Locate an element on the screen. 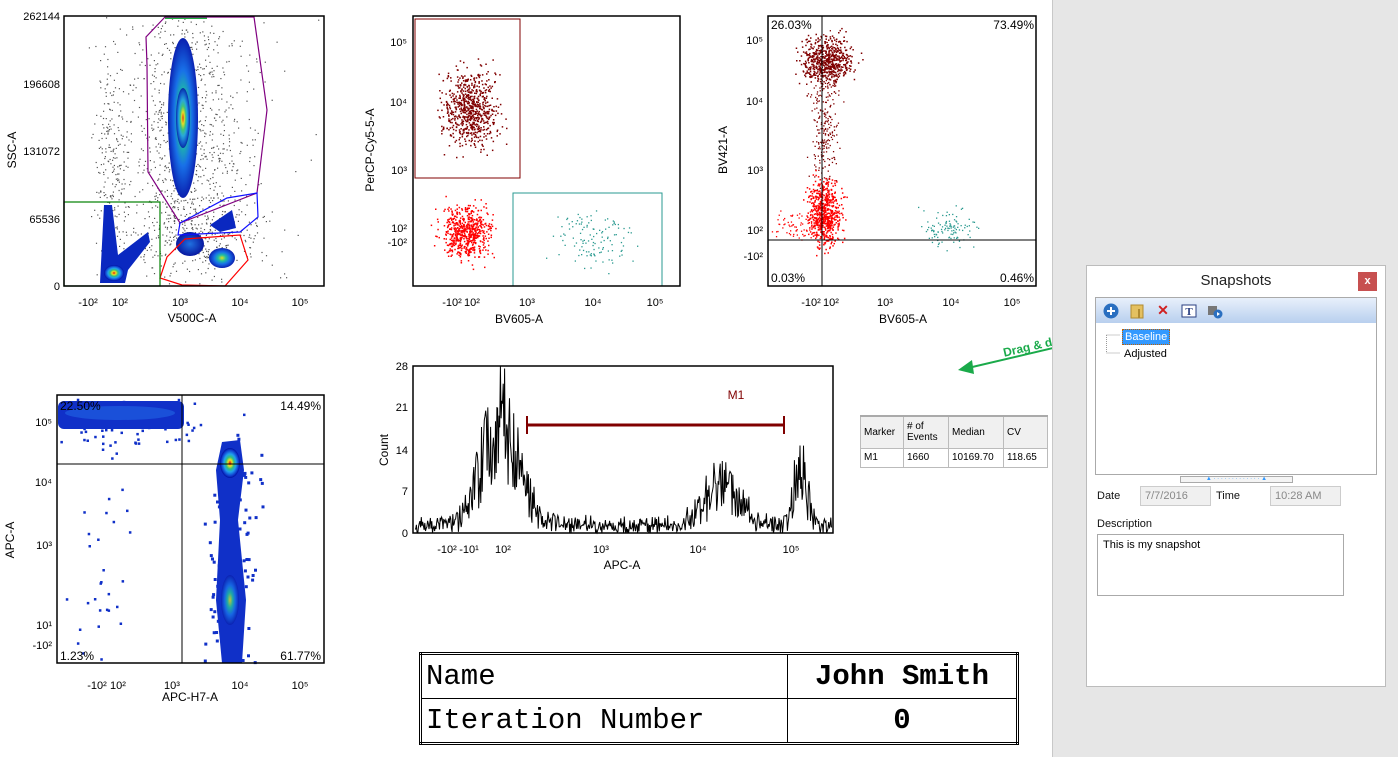 The width and height of the screenshot is (1398, 757). population-lymph-ridge is located at coordinates (125, 244).